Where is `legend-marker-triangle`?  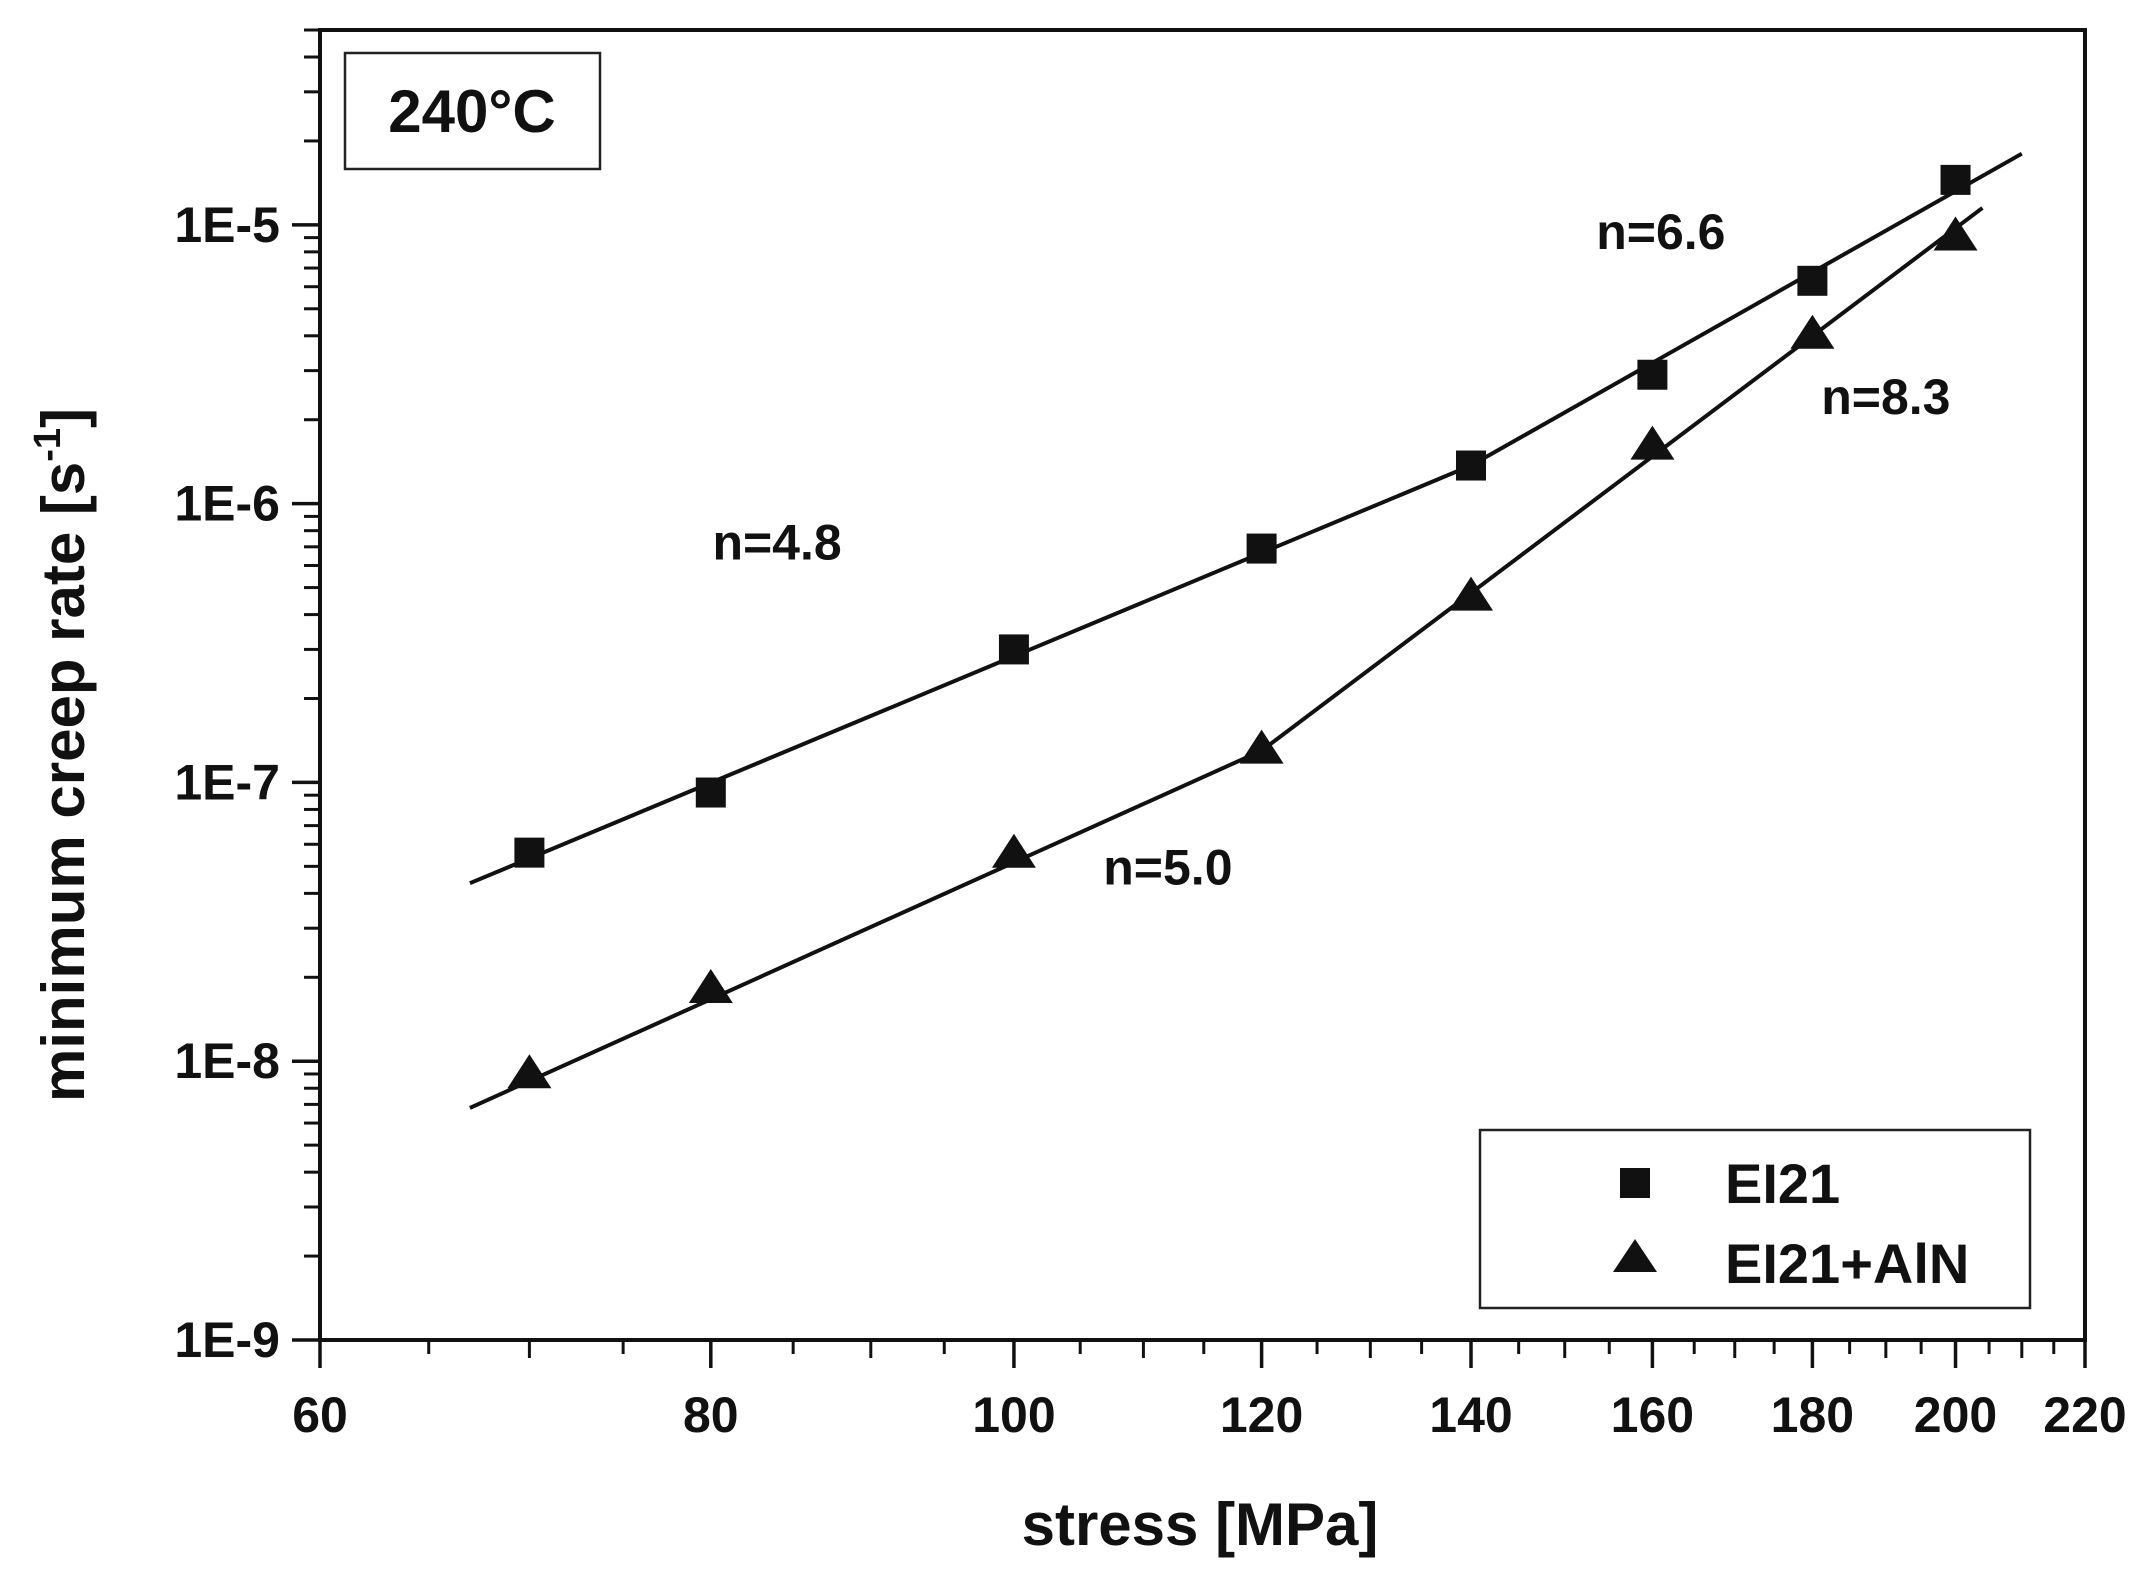
legend-marker-triangle is located at coordinates (1635, 1255).